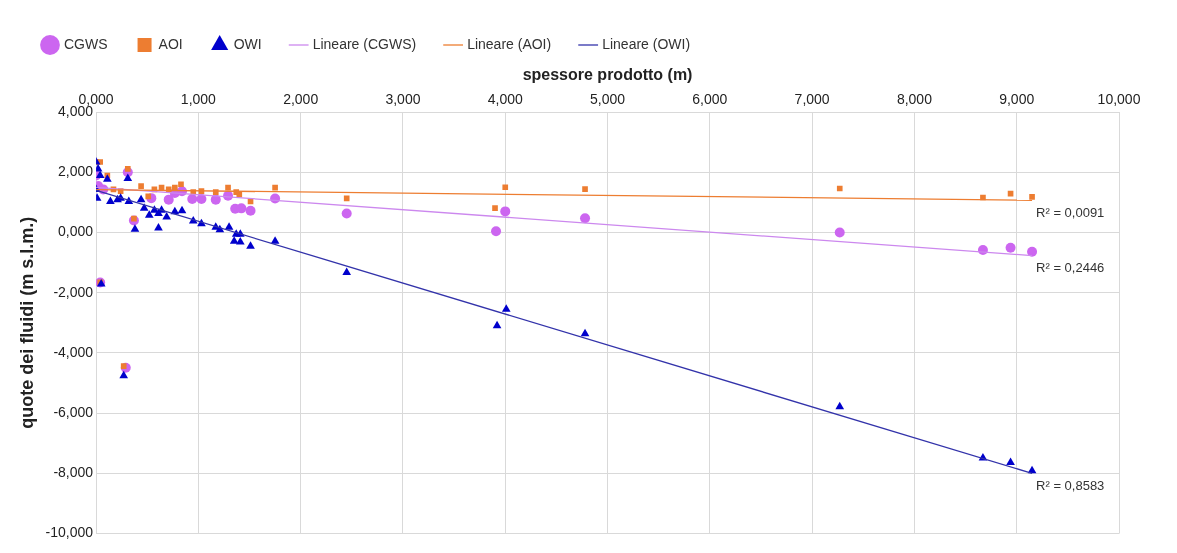 The image size is (1177, 553). I want to click on y-tick-label: -4,000, so click(73, 351).